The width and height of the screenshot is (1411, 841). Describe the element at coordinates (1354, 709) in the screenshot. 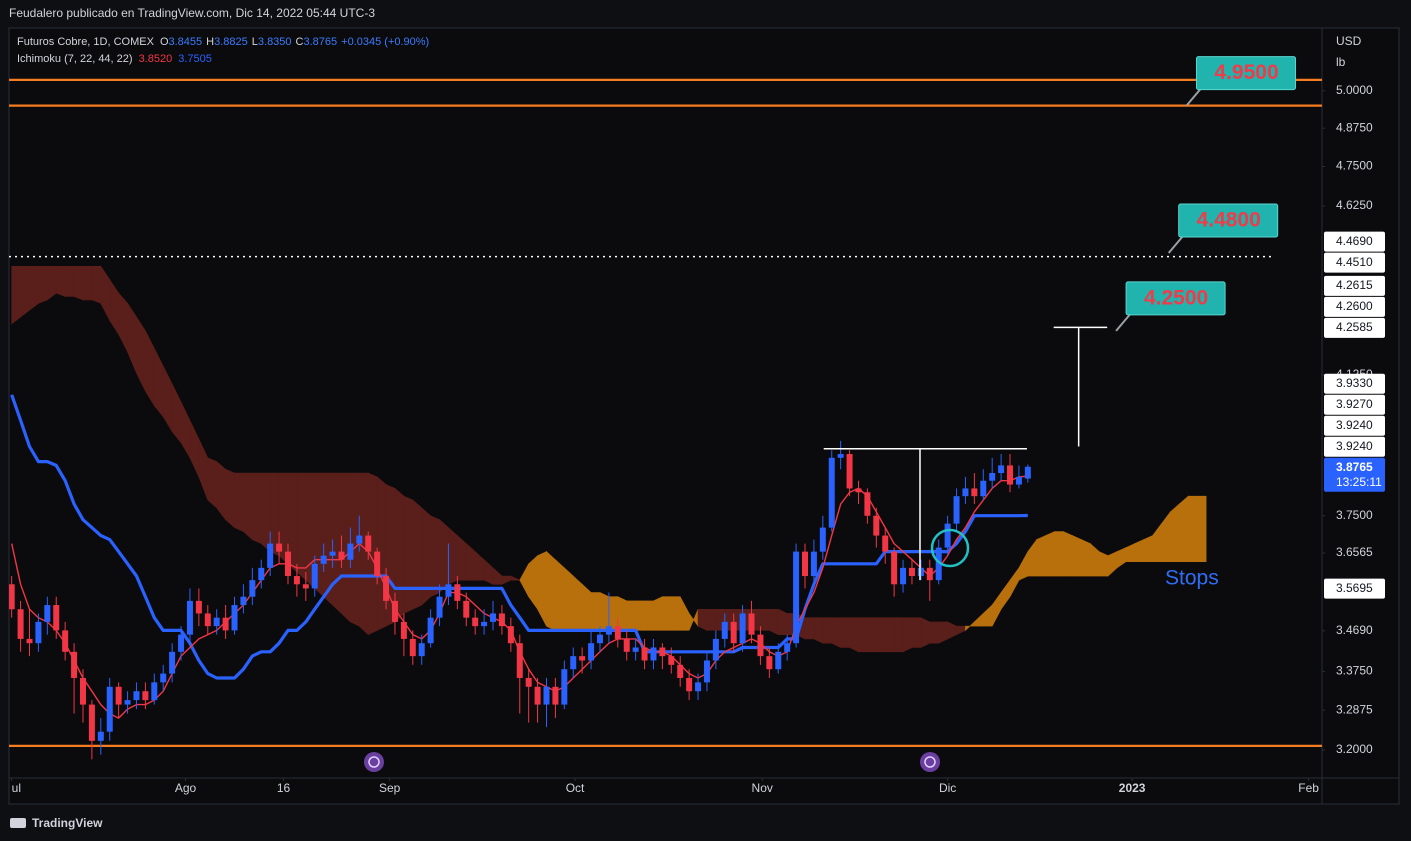

I see `y-tick-label: 3.2875` at that location.